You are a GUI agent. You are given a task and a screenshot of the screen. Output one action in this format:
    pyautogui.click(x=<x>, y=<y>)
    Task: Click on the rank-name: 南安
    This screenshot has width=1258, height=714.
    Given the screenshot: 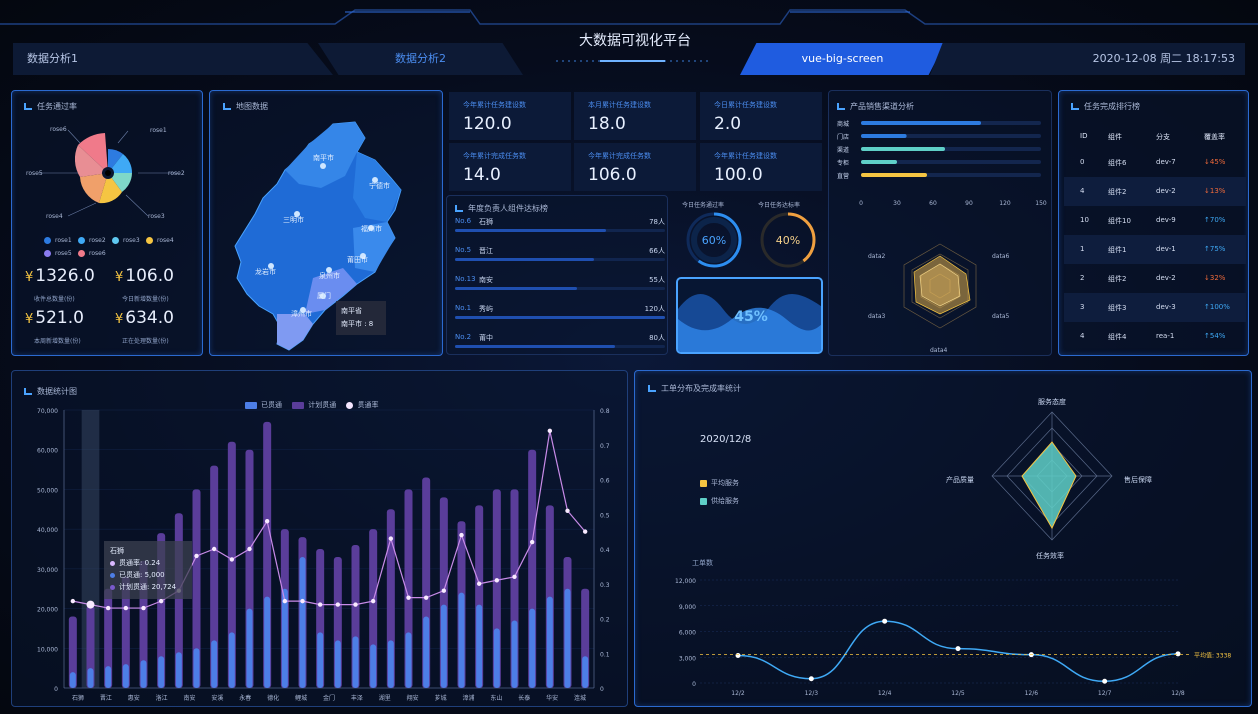 What is the action you would take?
    pyautogui.click(x=486, y=280)
    